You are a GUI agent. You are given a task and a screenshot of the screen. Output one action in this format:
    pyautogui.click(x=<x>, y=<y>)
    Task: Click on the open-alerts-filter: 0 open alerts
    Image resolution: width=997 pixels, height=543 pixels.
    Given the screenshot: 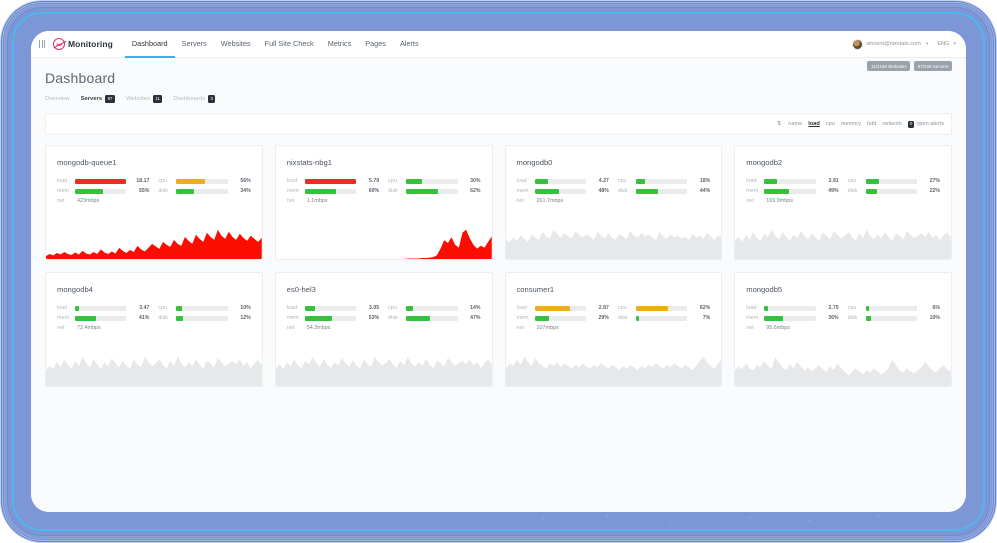 What is the action you would take?
    pyautogui.click(x=925, y=124)
    